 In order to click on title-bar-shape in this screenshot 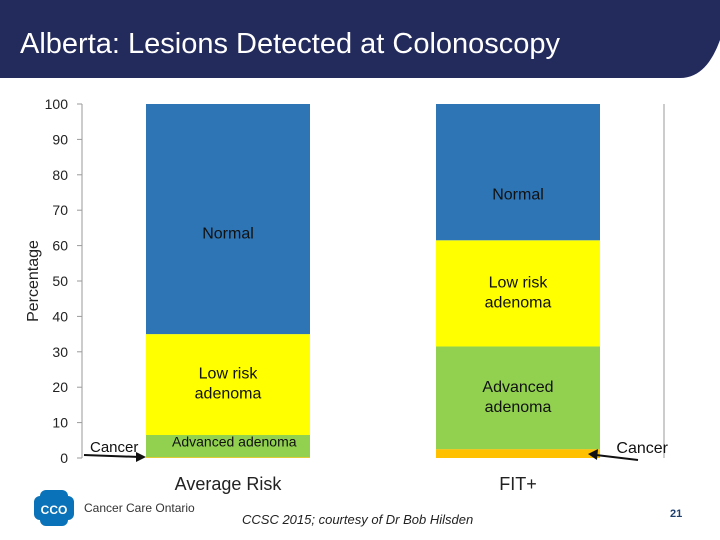, I will do `click(360, 39)`.